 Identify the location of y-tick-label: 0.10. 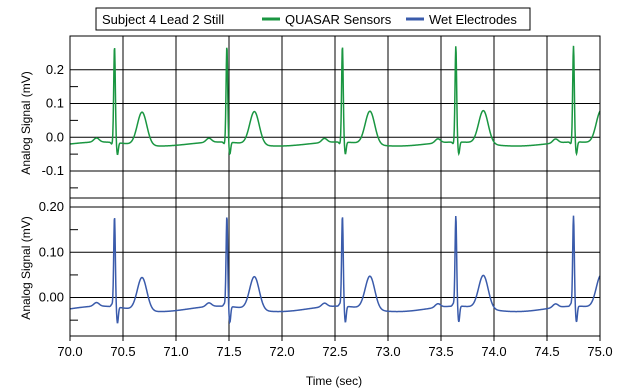
(51, 251).